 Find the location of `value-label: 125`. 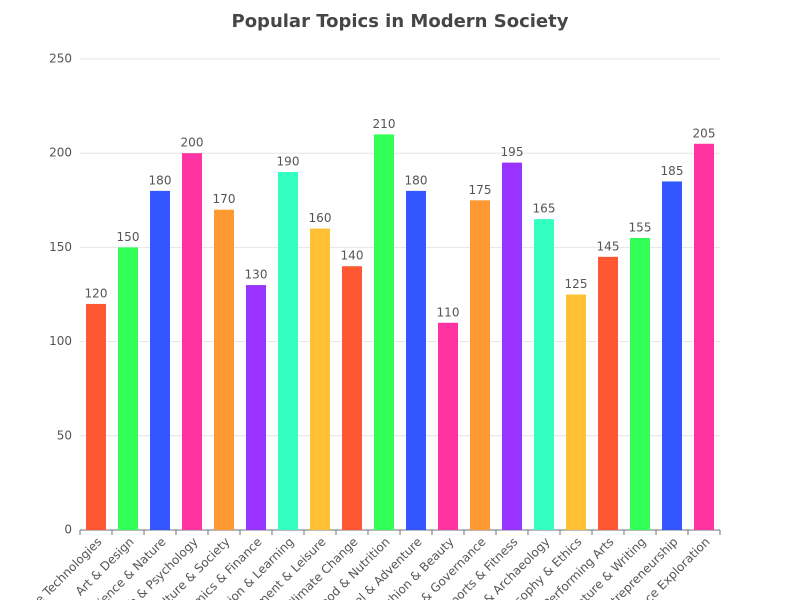

value-label: 125 is located at coordinates (576, 284).